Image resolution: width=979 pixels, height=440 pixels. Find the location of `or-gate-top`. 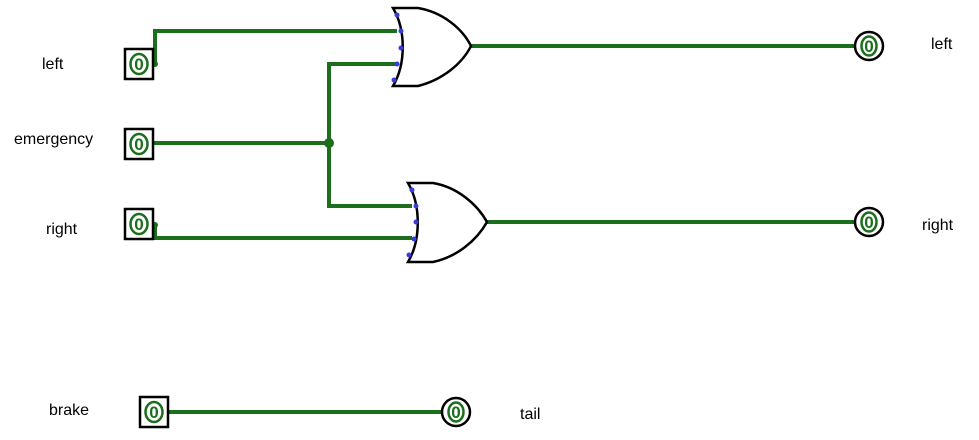

or-gate-top is located at coordinates (431, 47).